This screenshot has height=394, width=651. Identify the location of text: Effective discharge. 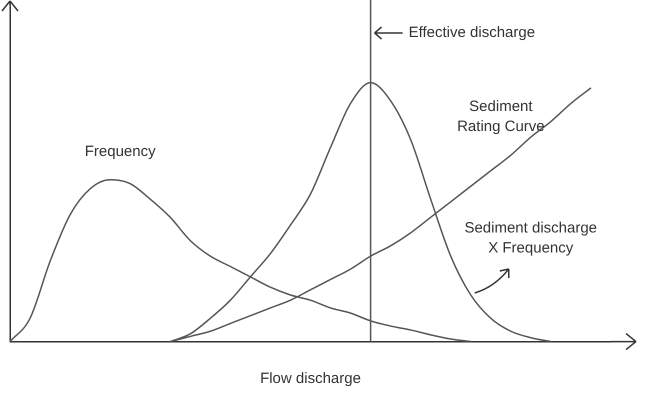
(472, 33).